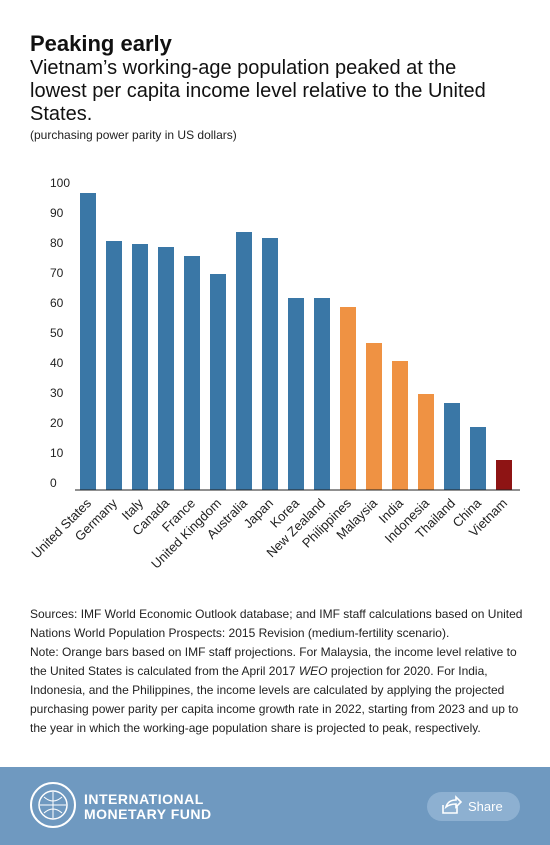  I want to click on y-tick-label: 40, so click(57, 363).